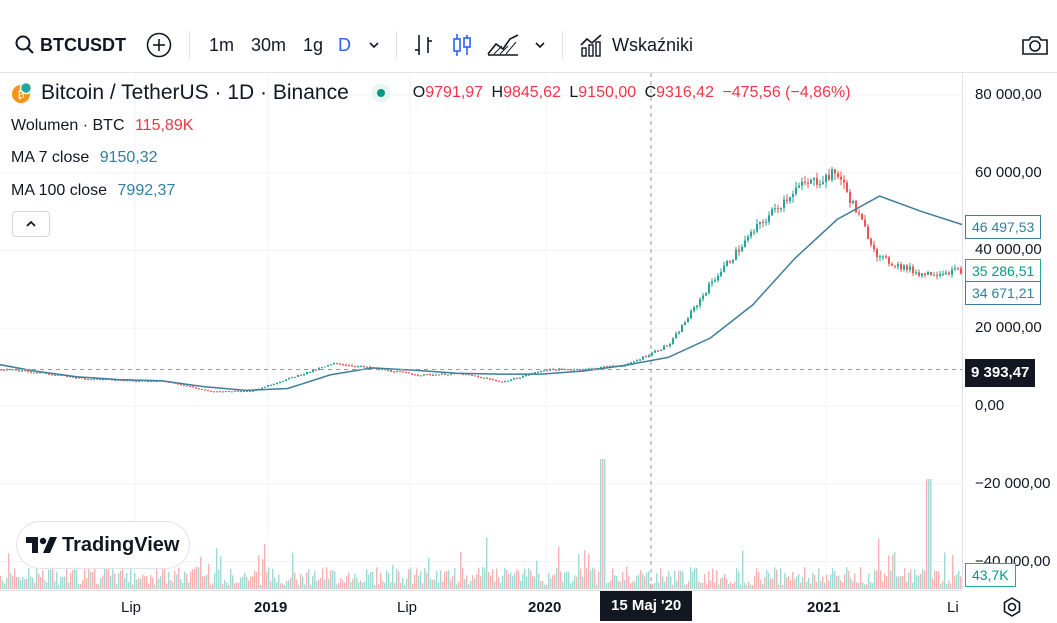 This screenshot has width=1057, height=623. What do you see at coordinates (131, 607) in the screenshot?
I see `time-tick: Lip` at bounding box center [131, 607].